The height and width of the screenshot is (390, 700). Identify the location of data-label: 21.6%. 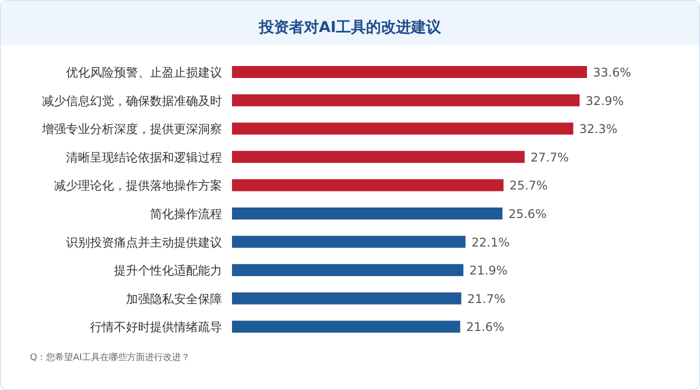
(485, 327).